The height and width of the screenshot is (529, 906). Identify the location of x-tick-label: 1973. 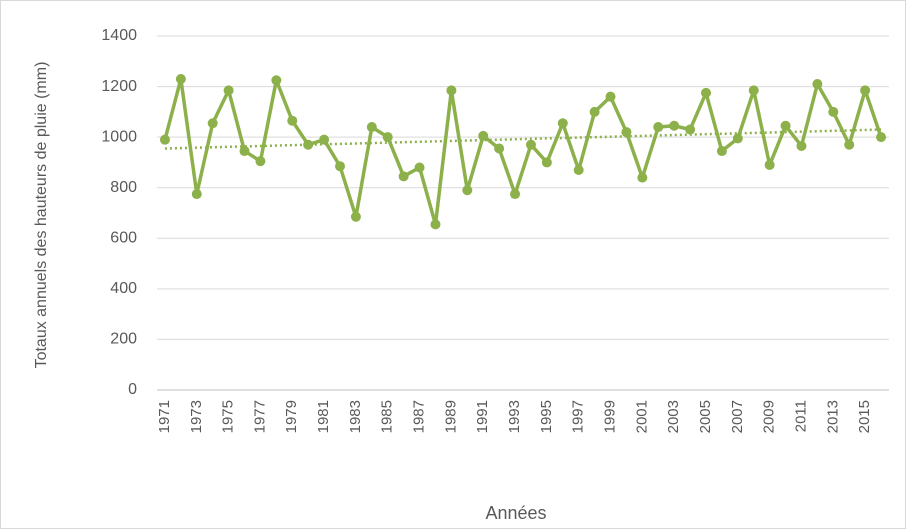
(196, 416).